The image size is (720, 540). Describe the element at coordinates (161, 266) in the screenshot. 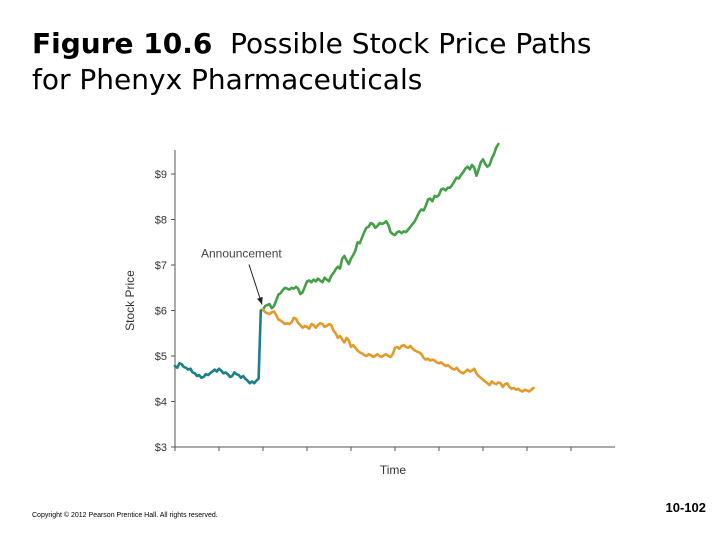

I see `y-tick-label: $7` at that location.